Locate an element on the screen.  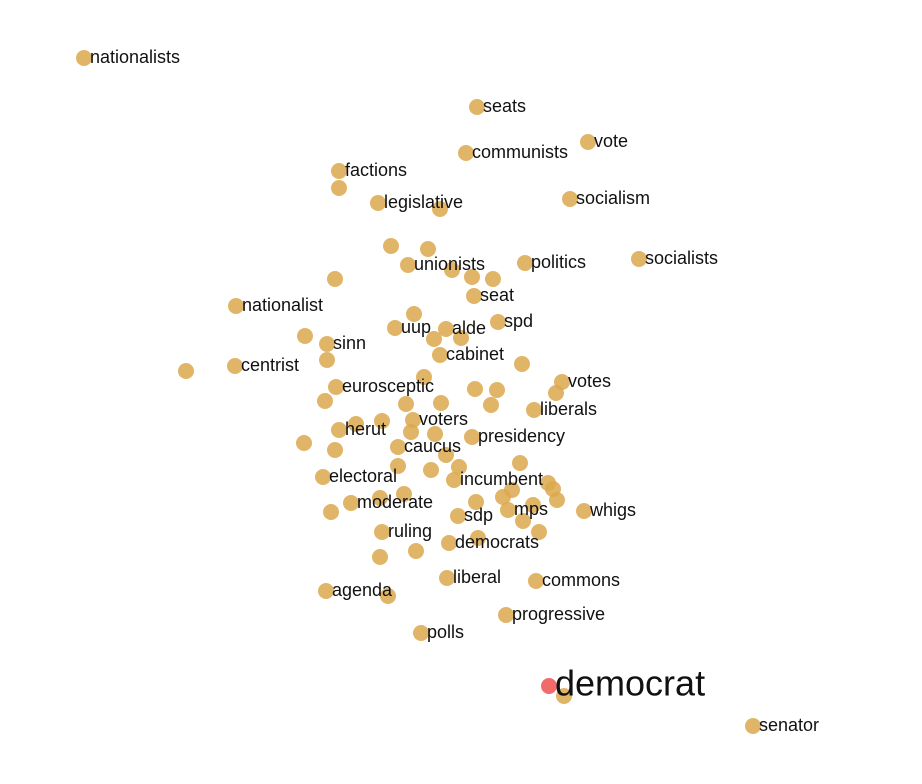
label-liberals: liberals is located at coordinates (568, 409).